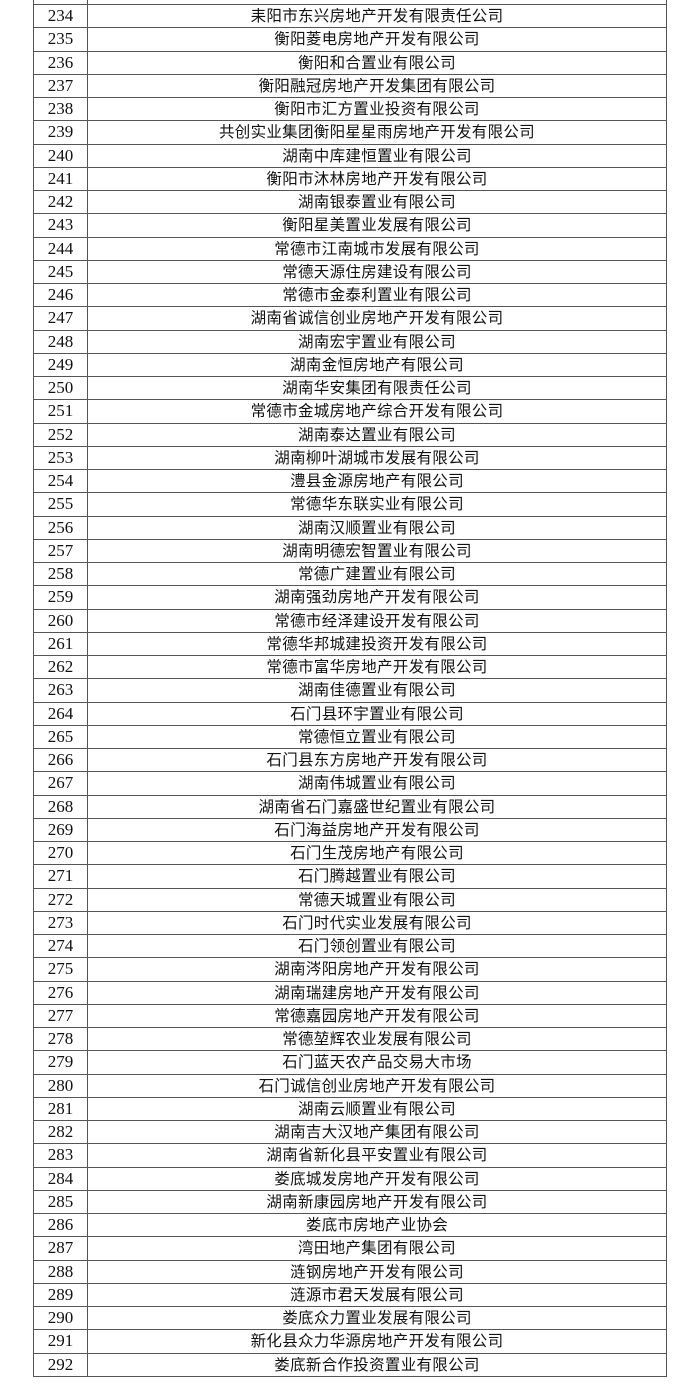 This screenshot has width=700, height=1385. What do you see at coordinates (60, 597) in the screenshot?
I see `row-number: 259` at bounding box center [60, 597].